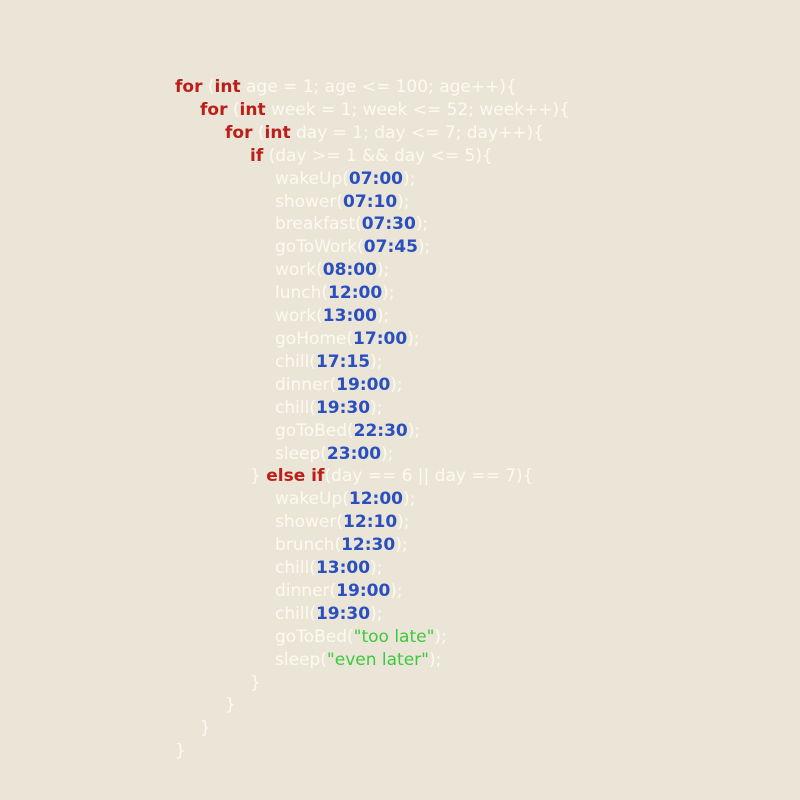 The image size is (800, 800). What do you see at coordinates (378, 155) in the screenshot?
I see `code-text: (day >= 1 && day <= 5){` at bounding box center [378, 155].